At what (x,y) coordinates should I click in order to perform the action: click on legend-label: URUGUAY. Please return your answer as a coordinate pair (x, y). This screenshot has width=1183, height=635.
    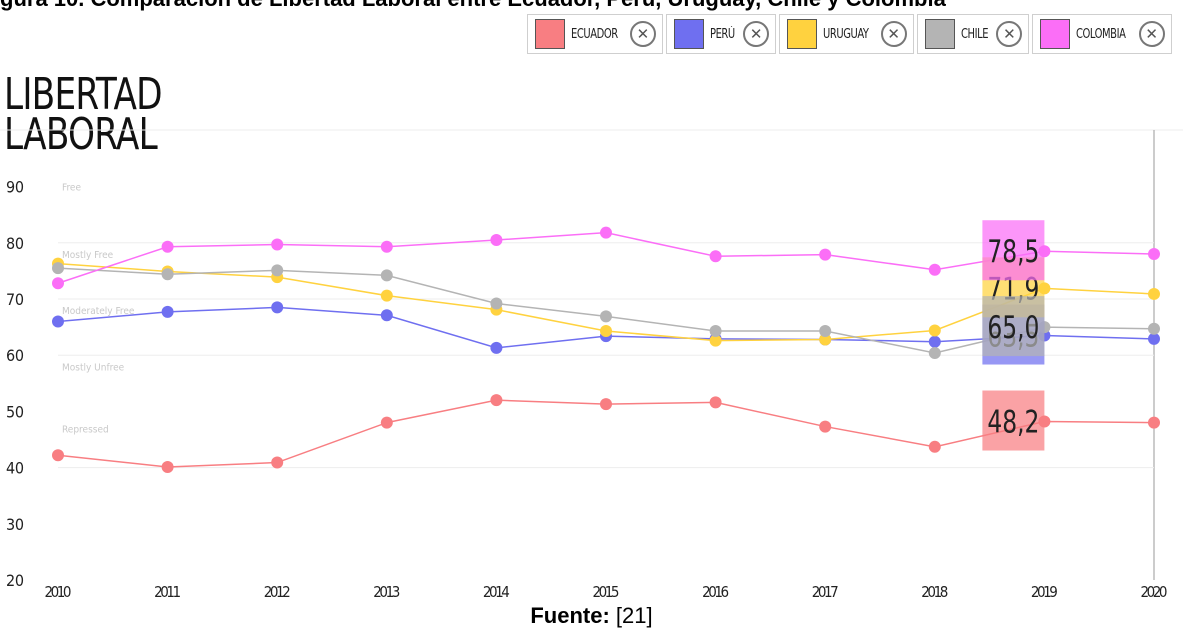
    Looking at the image, I should click on (846, 34).